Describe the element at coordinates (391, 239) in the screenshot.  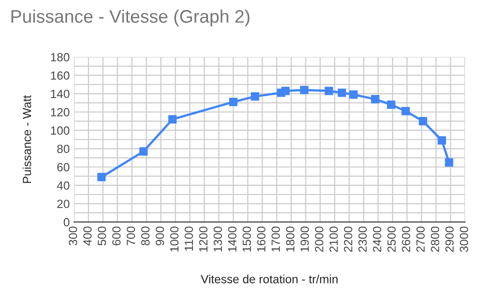
I see `x-tick-label: 2500` at that location.